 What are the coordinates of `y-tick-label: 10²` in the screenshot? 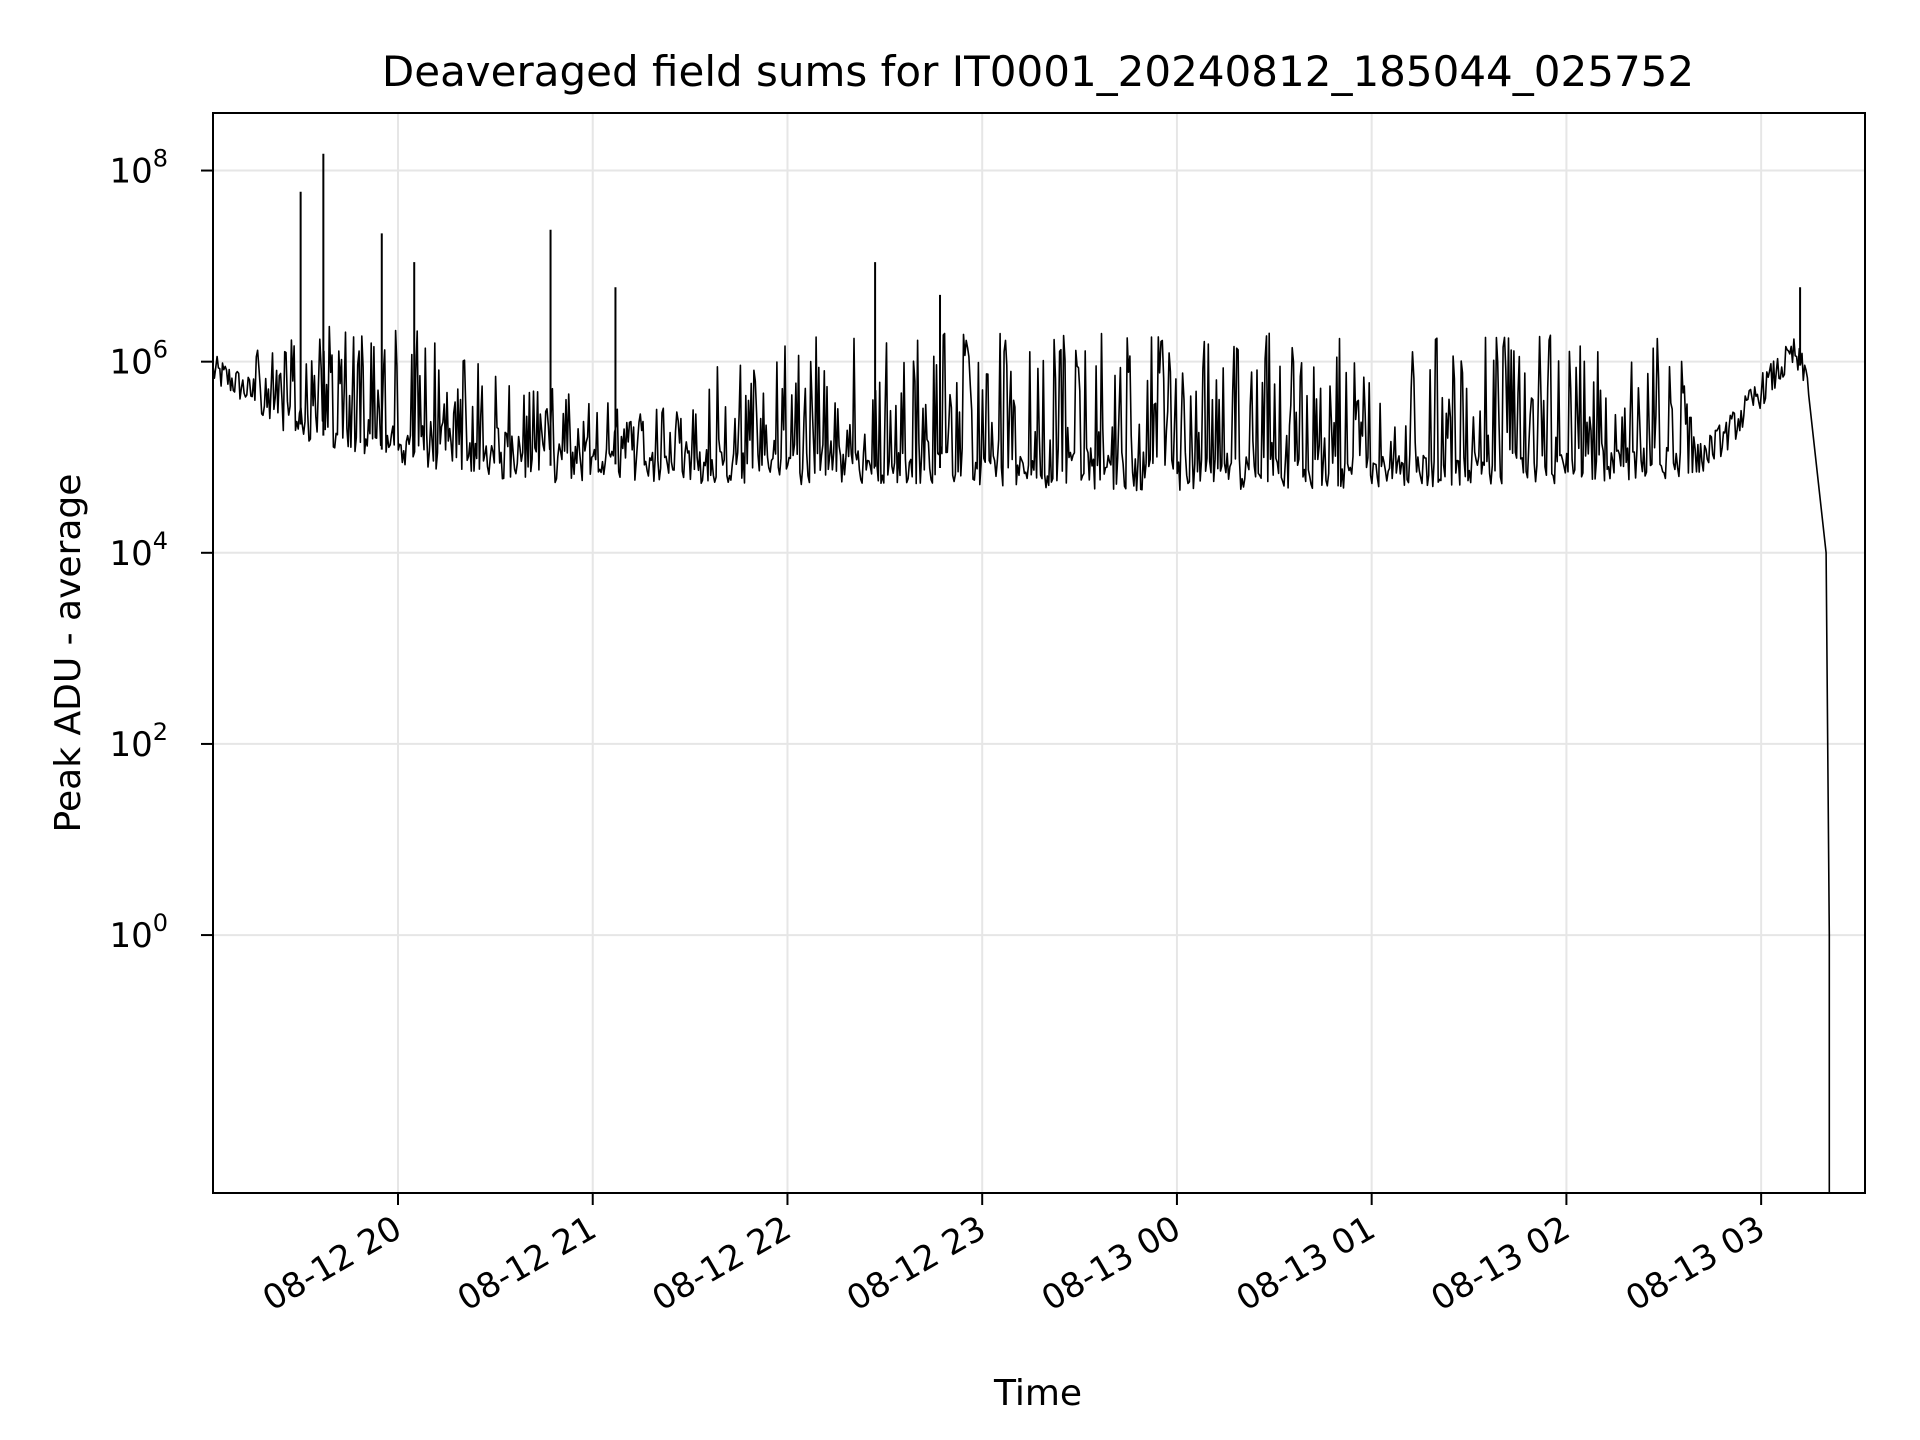 It's located at (138, 741).